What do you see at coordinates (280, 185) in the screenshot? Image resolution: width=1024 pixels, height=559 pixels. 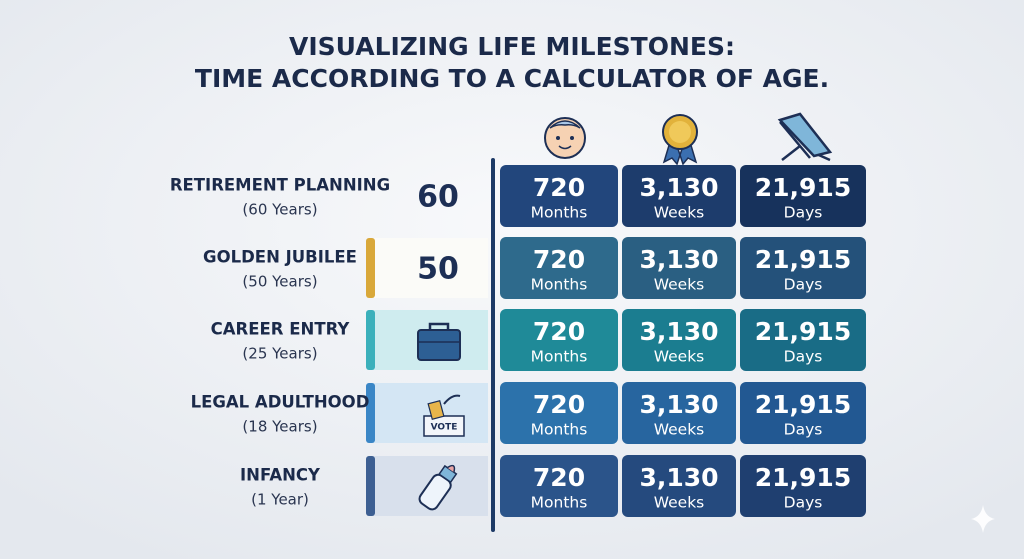 I see `row-label: RETIREMENT PLANNING` at bounding box center [280, 185].